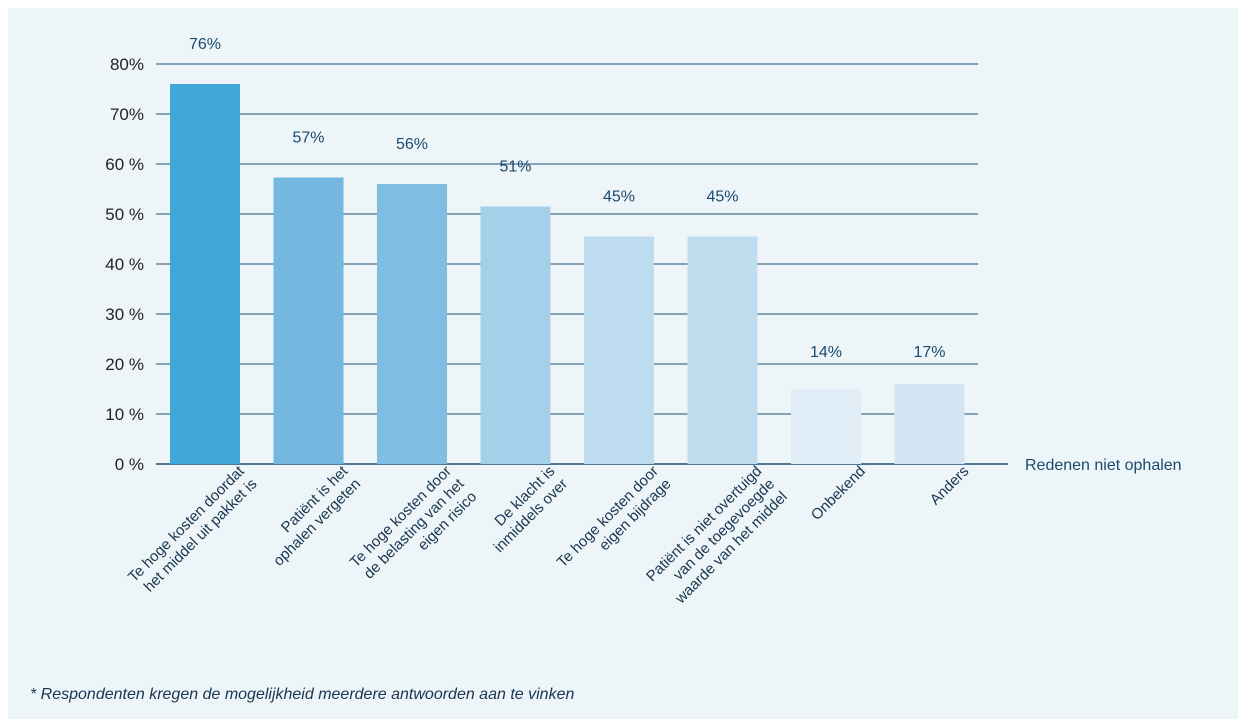 Image resolution: width=1238 pixels, height=719 pixels. What do you see at coordinates (201, 536) in the screenshot?
I see `x-tick-label-line: het middel uit pakket is` at bounding box center [201, 536].